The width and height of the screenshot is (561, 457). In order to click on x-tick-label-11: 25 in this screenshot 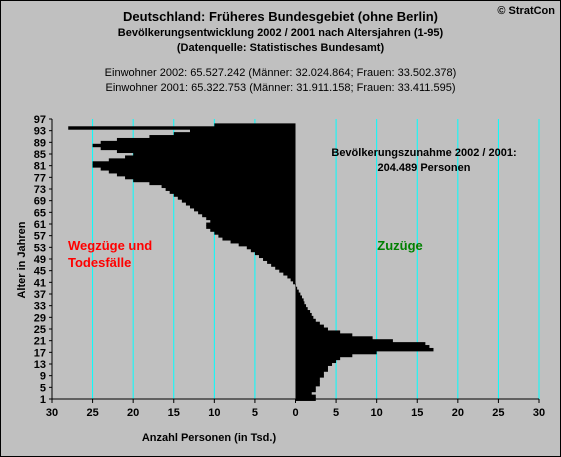, I will do `click(498, 413)`.